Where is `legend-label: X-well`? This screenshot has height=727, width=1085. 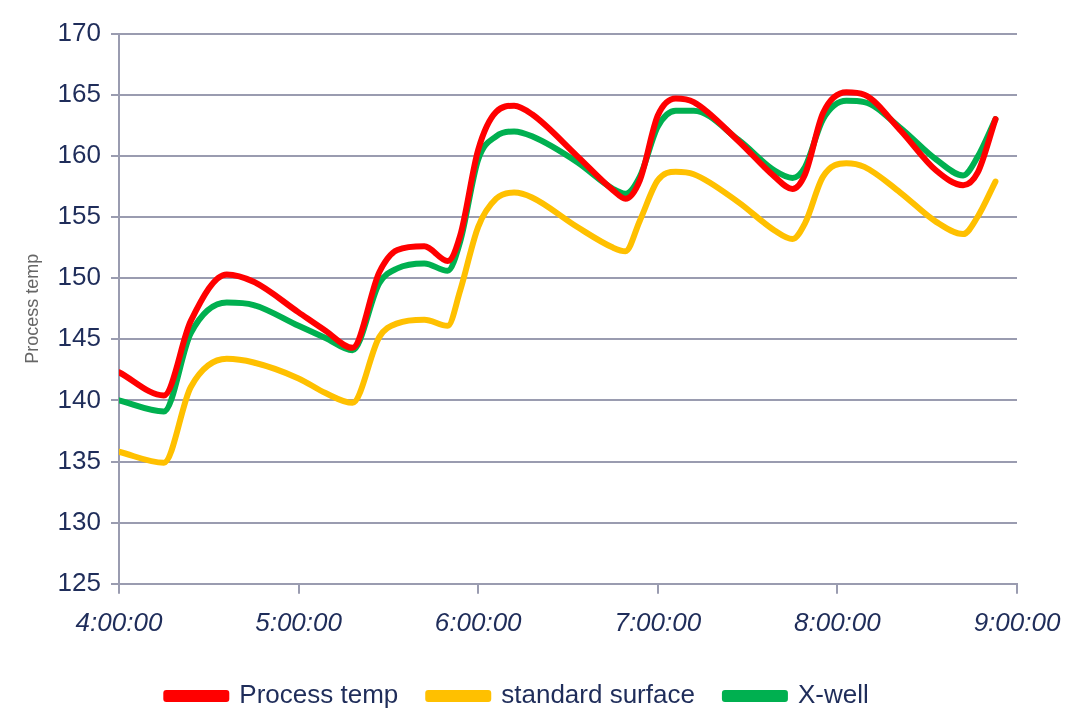 legend-label: X-well is located at coordinates (833, 694).